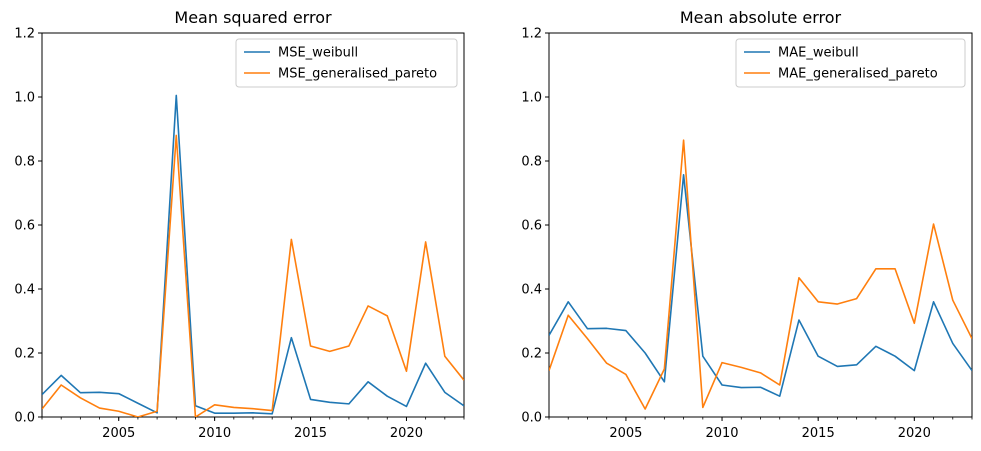 The height and width of the screenshot is (451, 981). Describe the element at coordinates (357, 74) in the screenshot. I see `legend-label: MSE_generalised_pareto` at that location.